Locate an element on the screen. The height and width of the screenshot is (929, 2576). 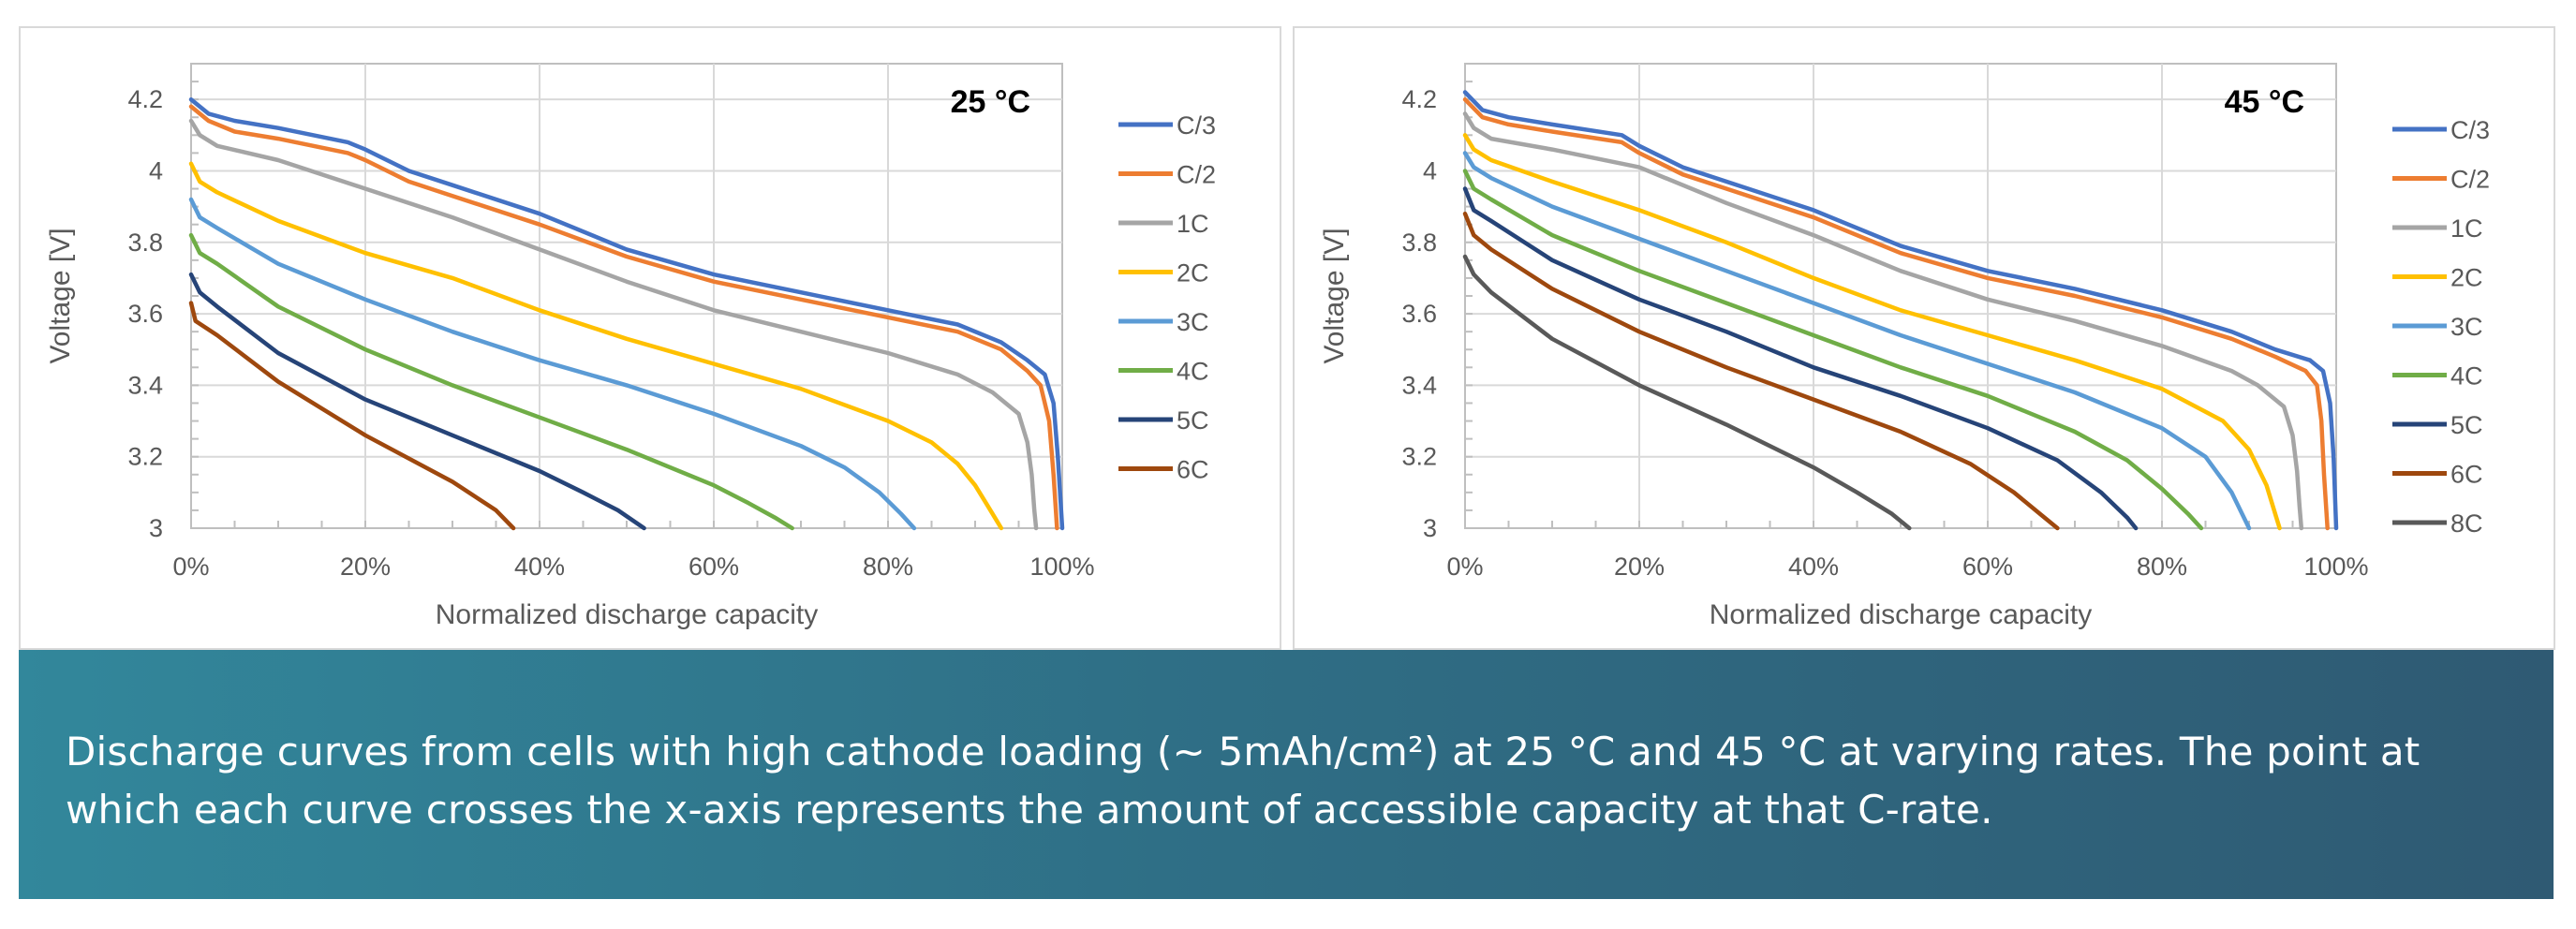
chart-25c-series-1c is located at coordinates (614, 324).